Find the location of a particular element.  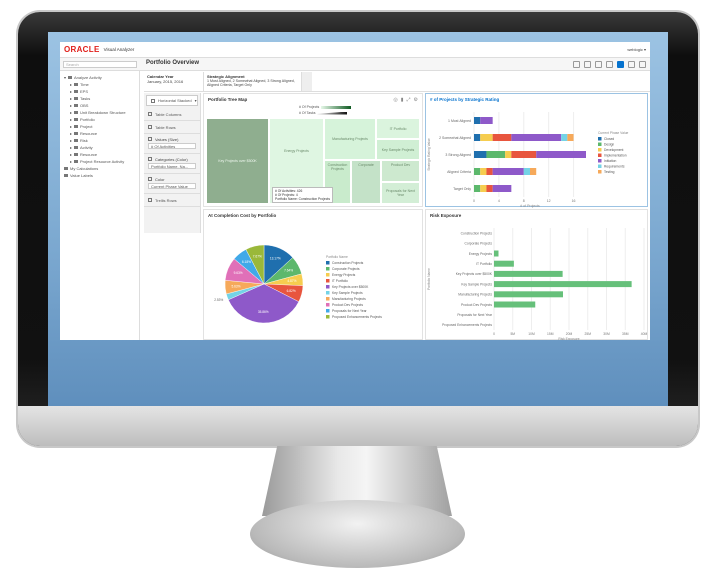

legend-label: Proposals for Next Year is located at coordinates (350, 311).